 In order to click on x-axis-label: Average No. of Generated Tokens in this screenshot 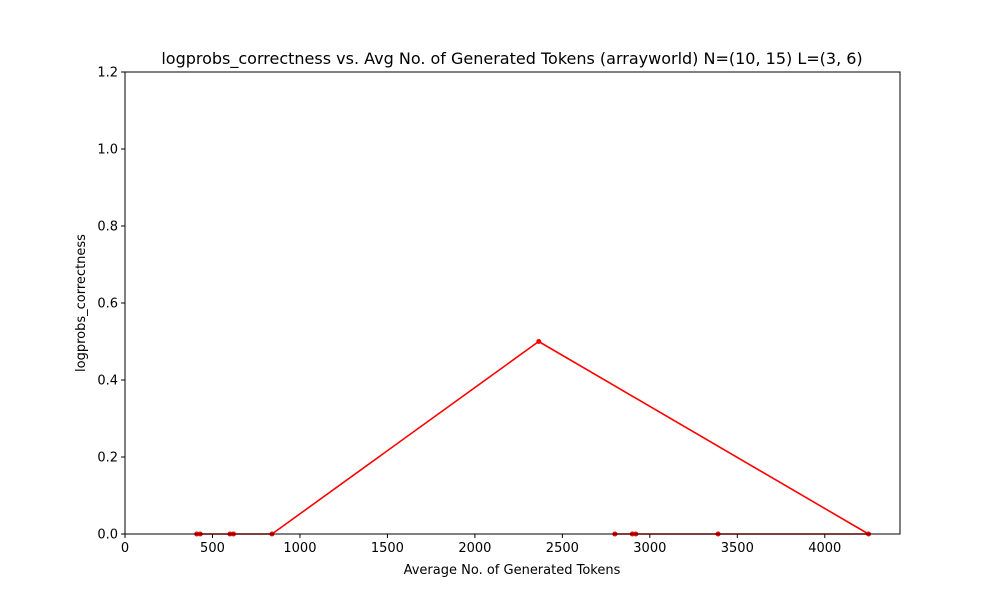, I will do `click(512, 570)`.